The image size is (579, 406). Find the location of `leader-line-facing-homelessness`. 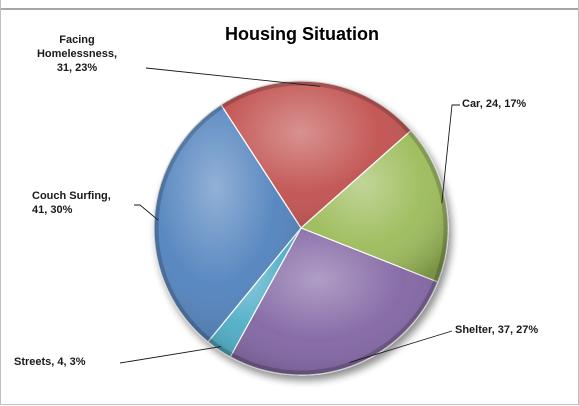

leader-line-facing-homelessness is located at coordinates (233, 77).